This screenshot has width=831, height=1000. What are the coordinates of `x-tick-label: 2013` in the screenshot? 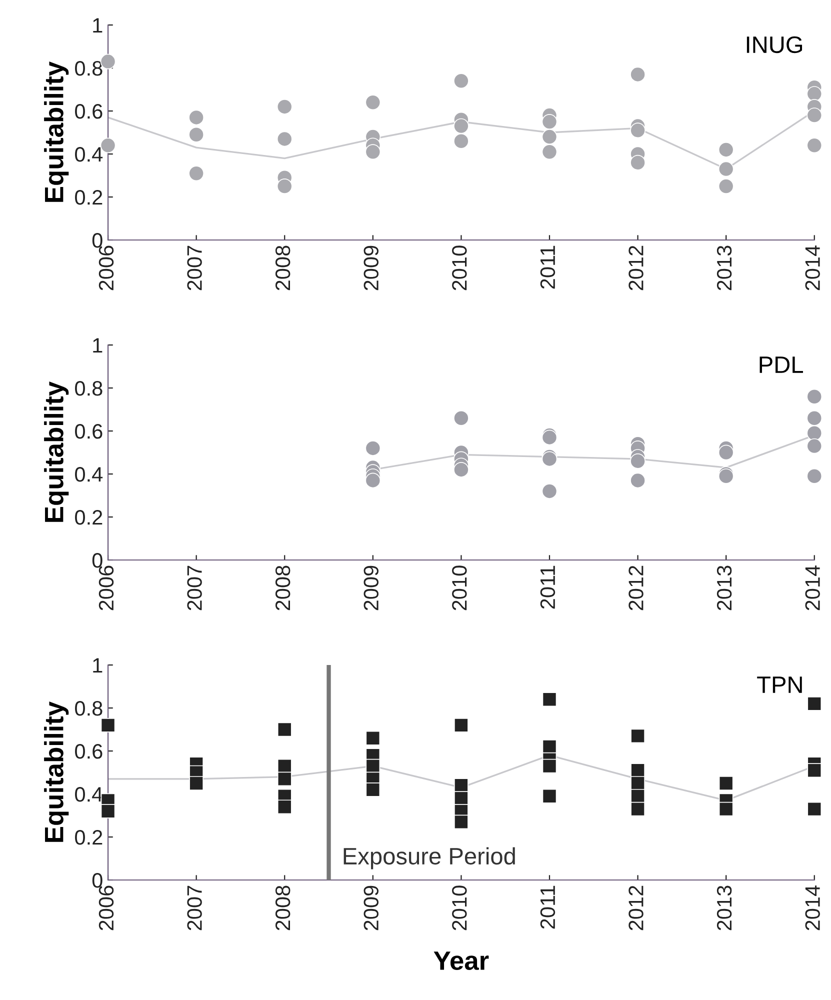 It's located at (724, 908).